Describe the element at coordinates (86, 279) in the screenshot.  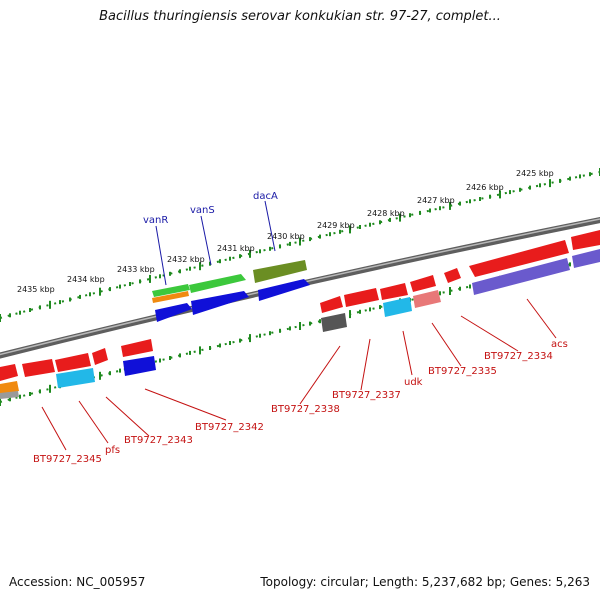
I see `scale-label: 2434 kbp` at that location.